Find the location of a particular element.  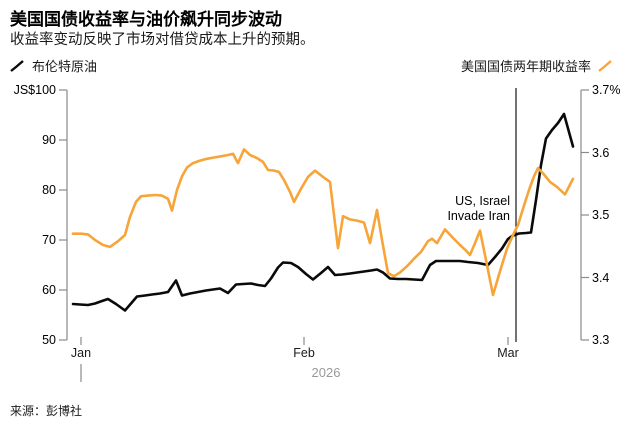

legend-brent-label: 布伦特原油 is located at coordinates (65, 66).